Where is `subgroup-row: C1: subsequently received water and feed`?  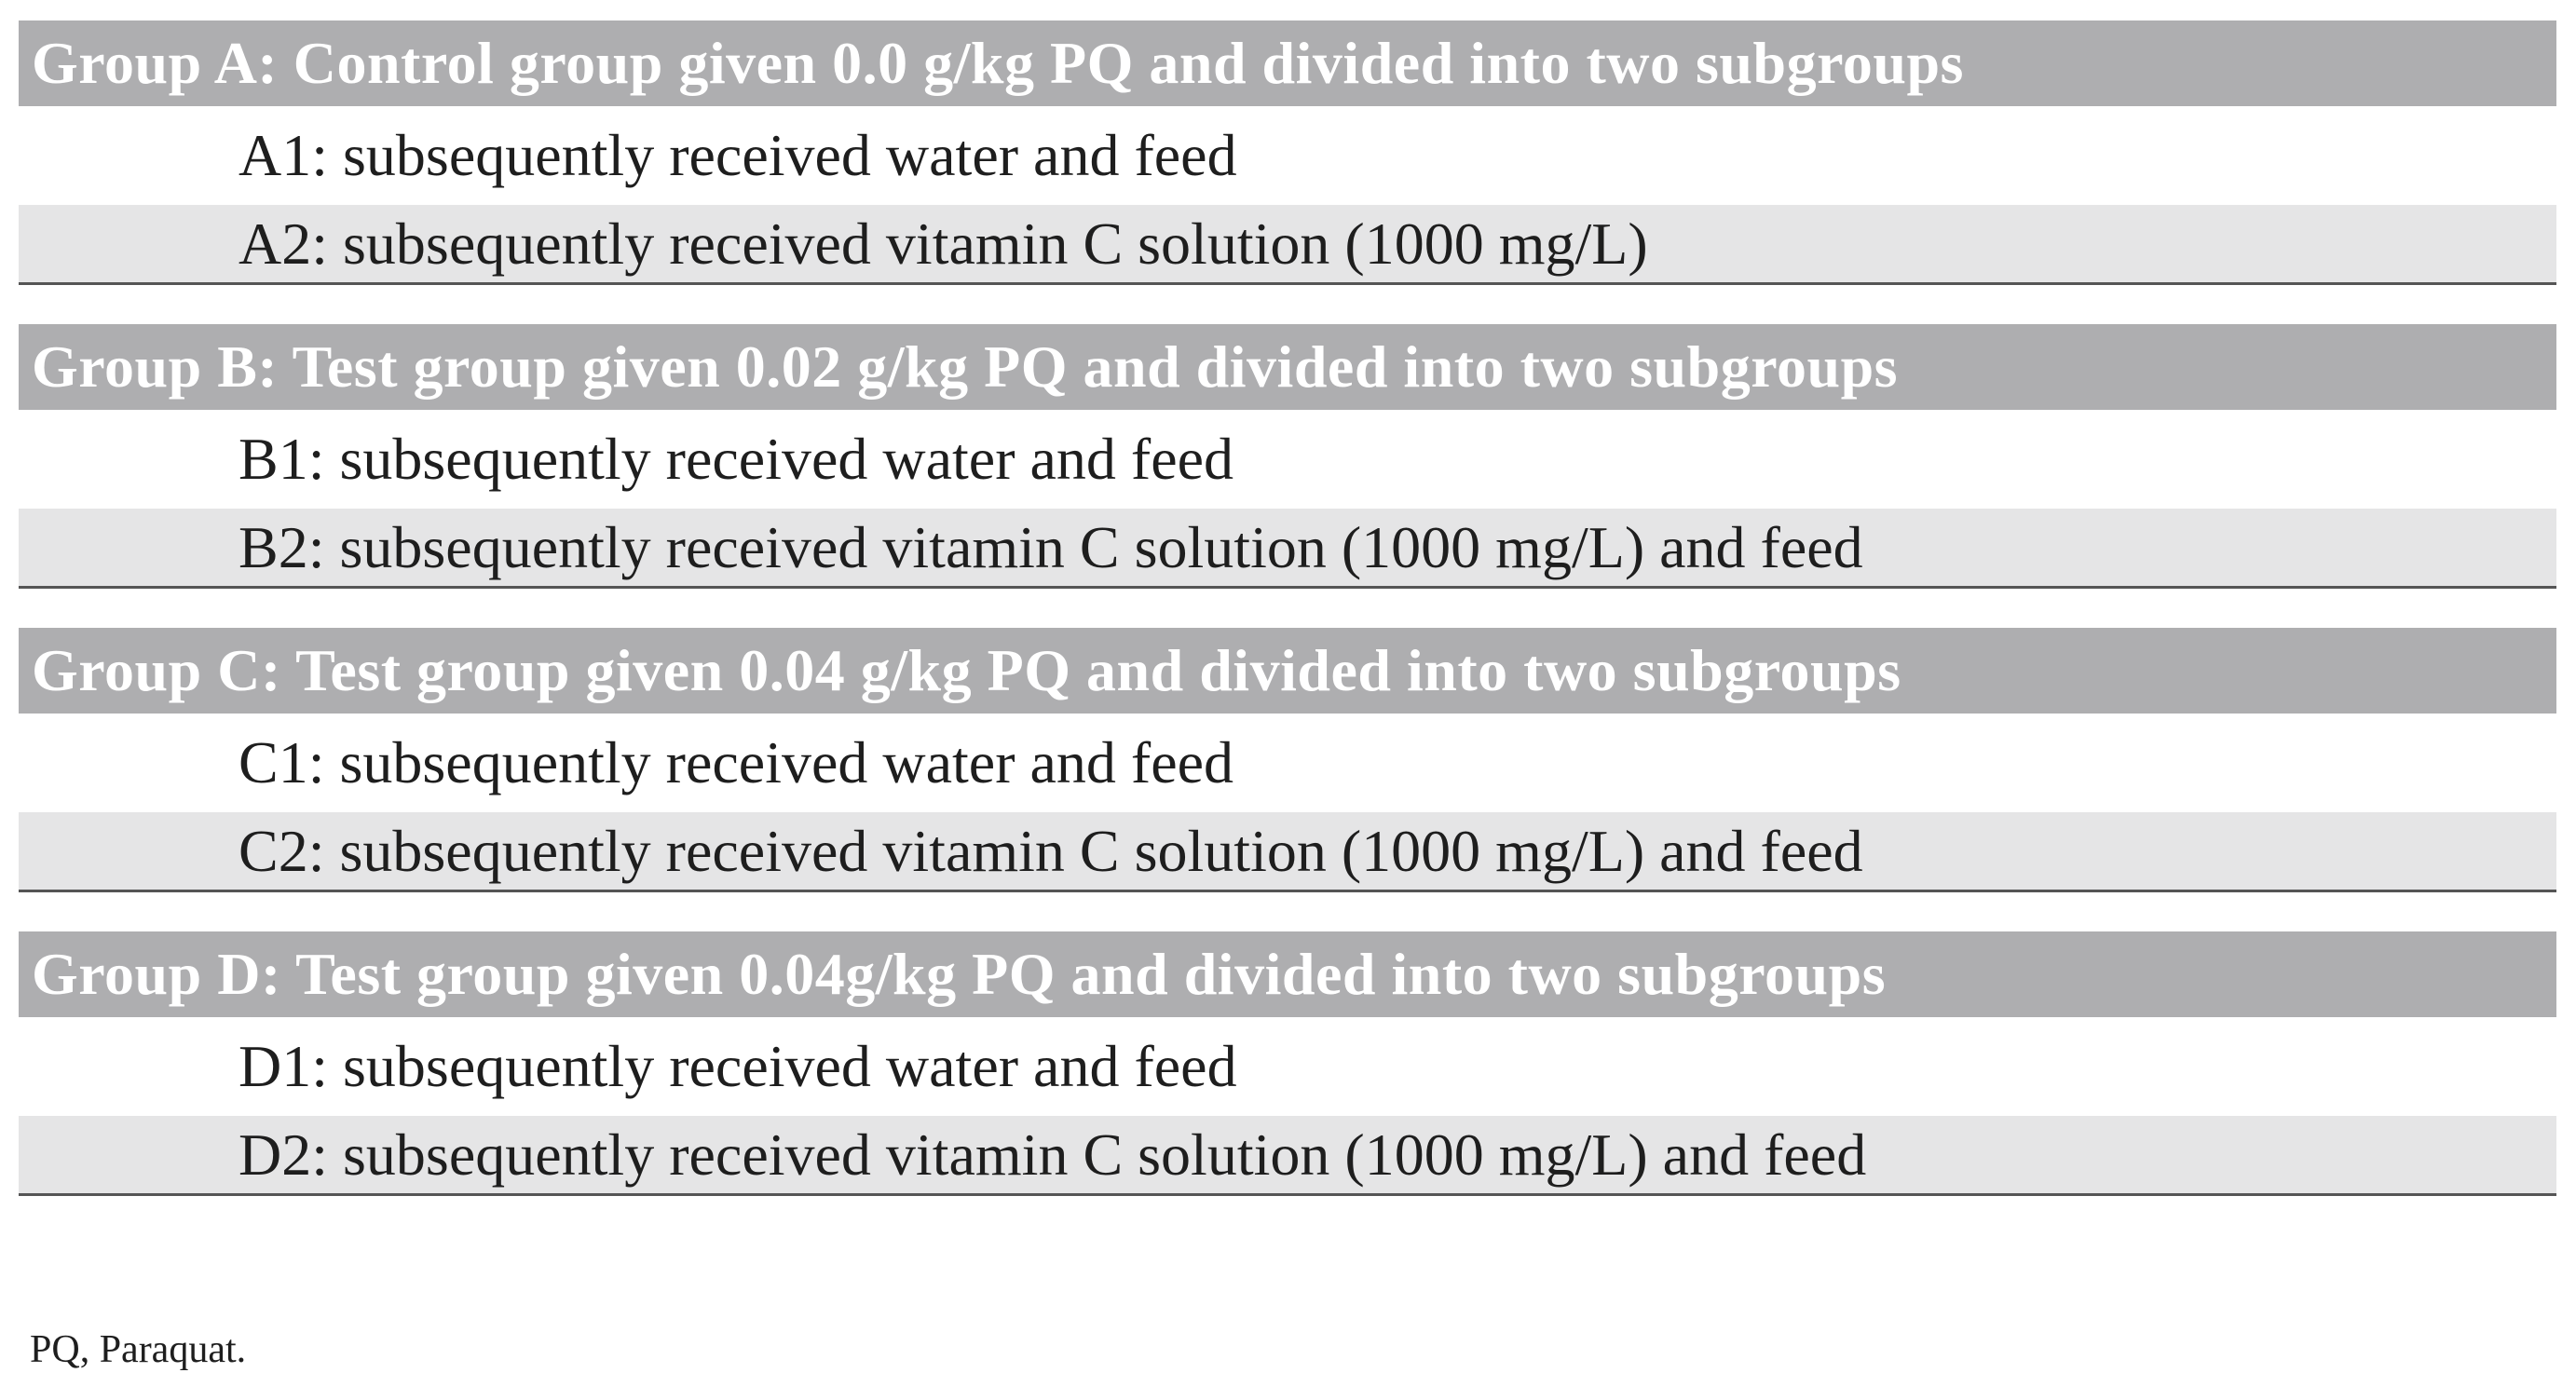 subgroup-row: C1: subsequently received water and feed is located at coordinates (736, 762).